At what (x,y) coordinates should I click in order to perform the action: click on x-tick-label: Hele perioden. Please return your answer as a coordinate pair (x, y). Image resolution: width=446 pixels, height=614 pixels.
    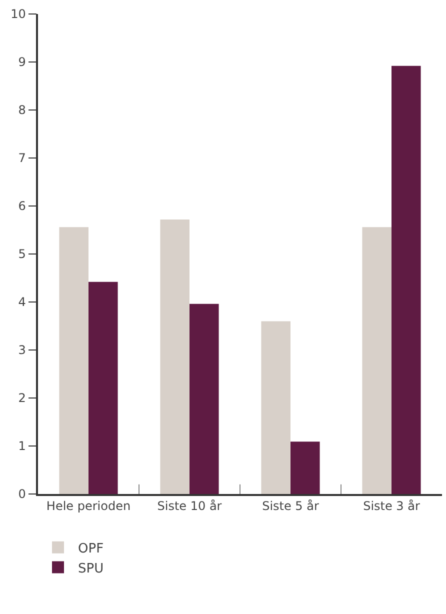
    Looking at the image, I should click on (88, 506).